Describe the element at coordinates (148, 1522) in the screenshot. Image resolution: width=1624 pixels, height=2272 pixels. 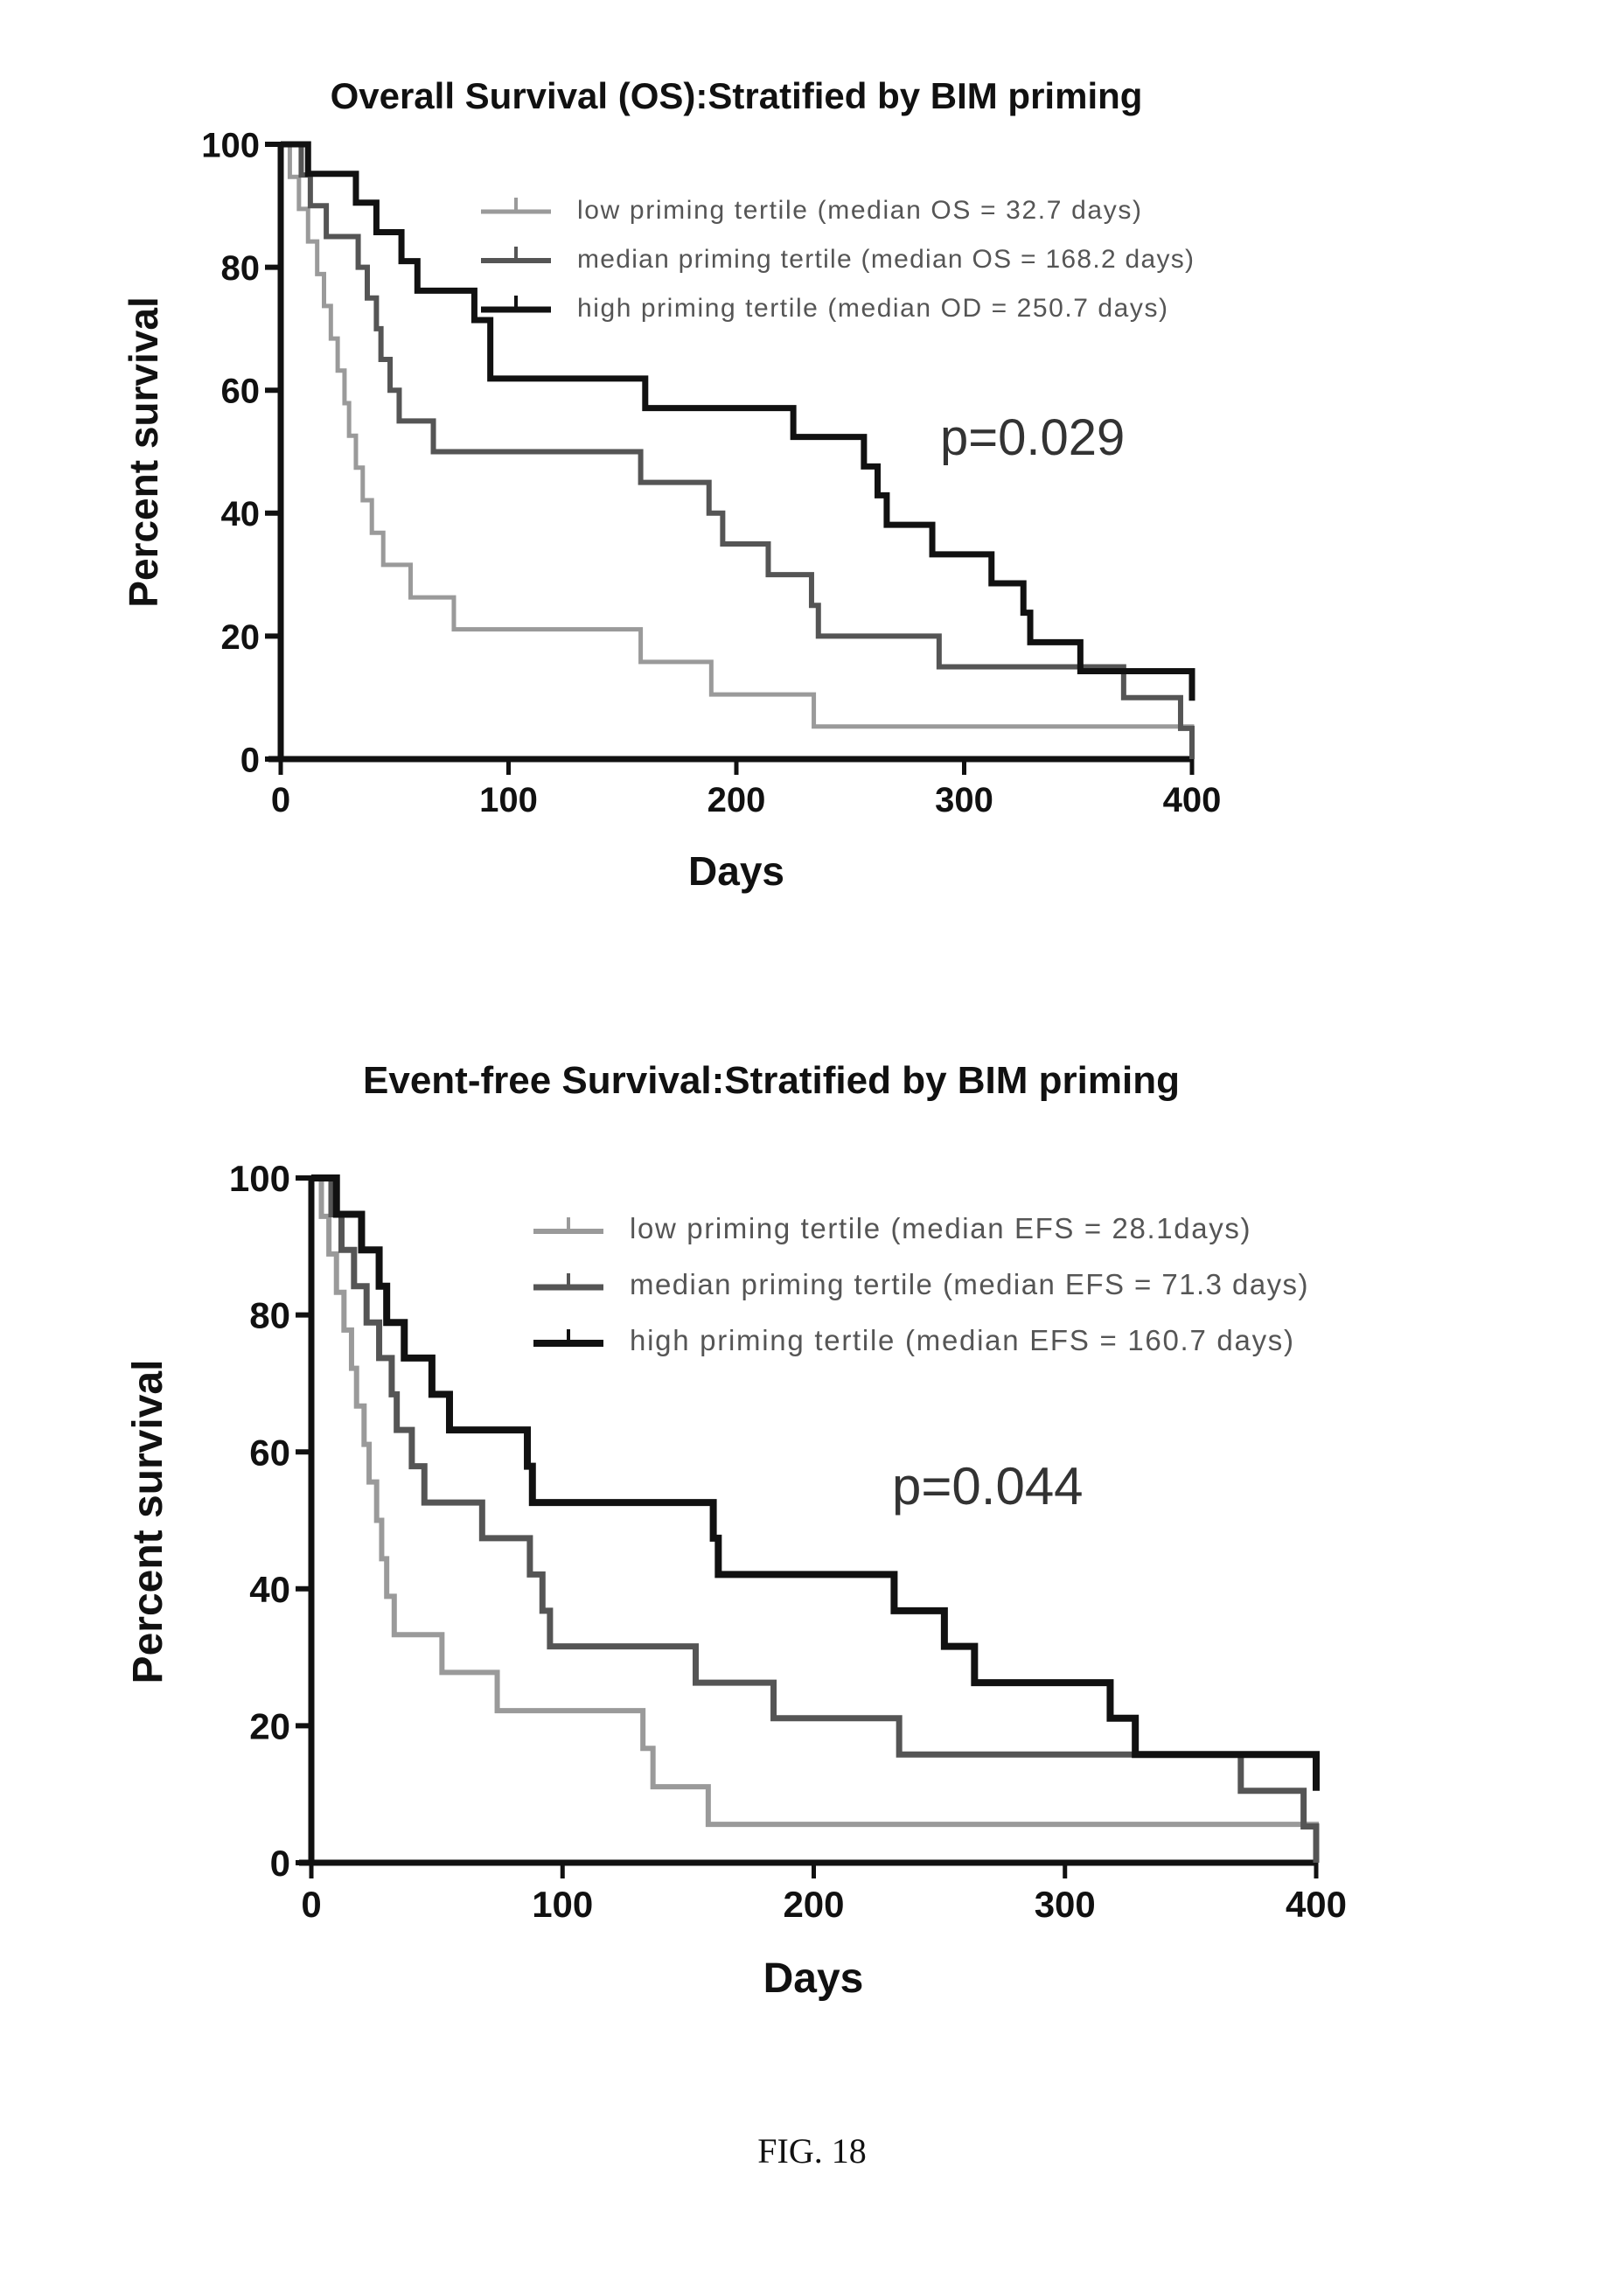
I see `efs-y-axis-label: Percent survival` at that location.